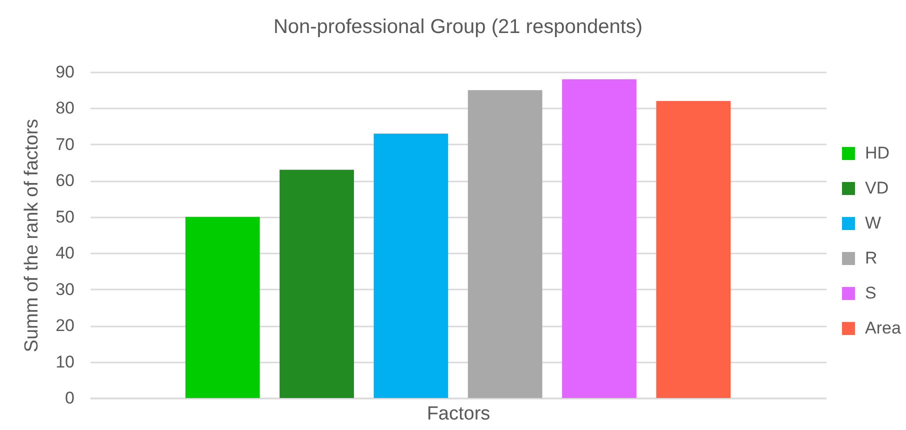  I want to click on y-tick-label: 10, so click(65, 362).